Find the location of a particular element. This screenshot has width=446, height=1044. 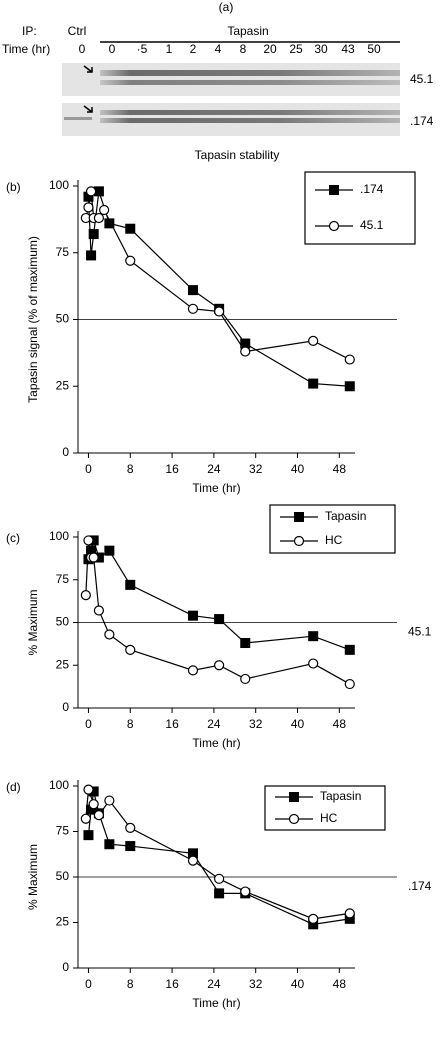

legend-label: .174 is located at coordinates (372, 189).